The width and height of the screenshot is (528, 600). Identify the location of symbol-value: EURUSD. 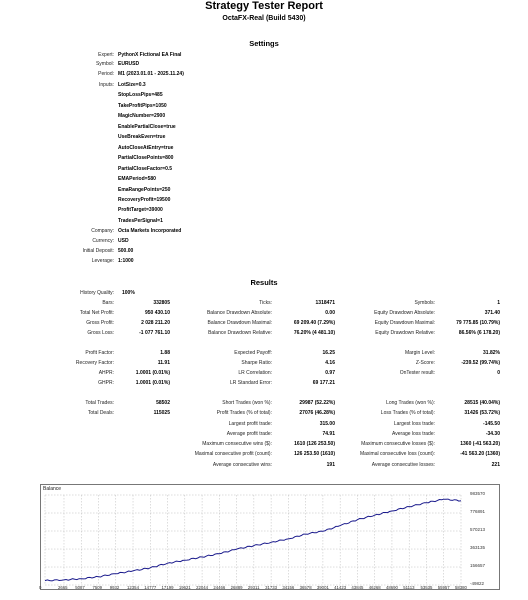
(129, 64).